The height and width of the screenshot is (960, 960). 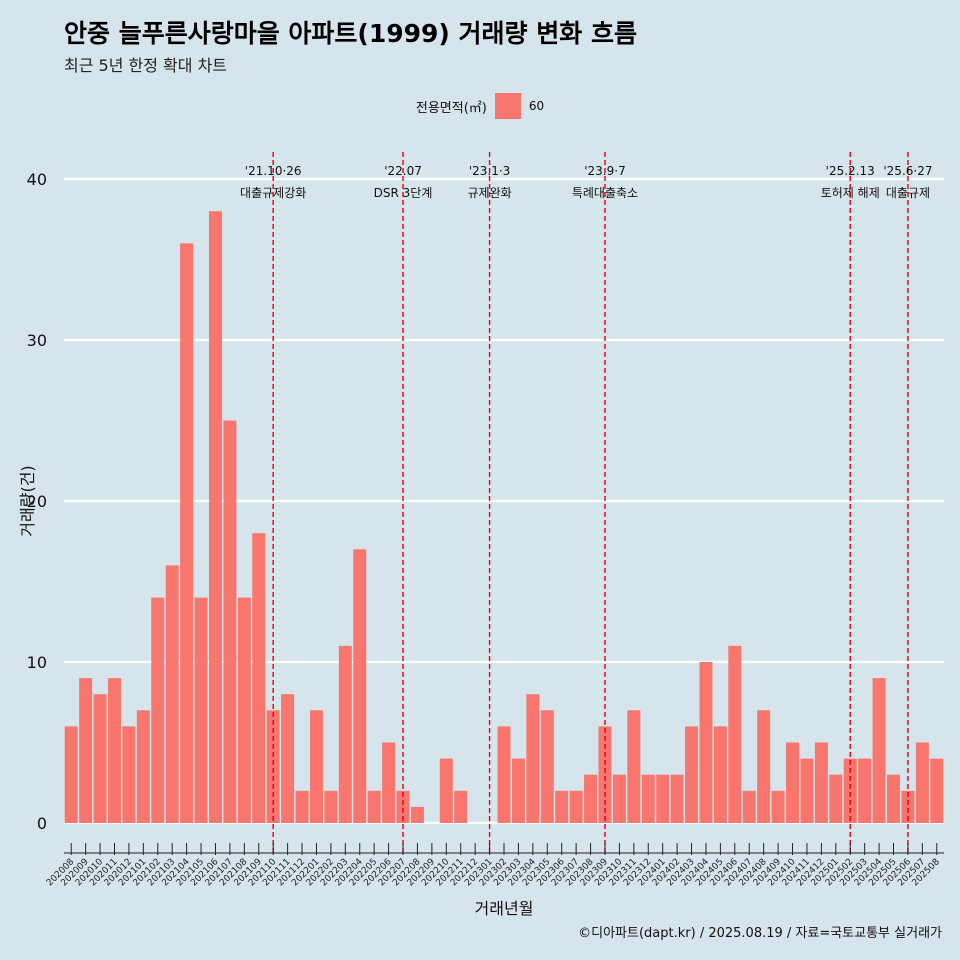 What do you see at coordinates (451, 108) in the screenshot?
I see `legend-title: 전용면적(㎡)` at bounding box center [451, 108].